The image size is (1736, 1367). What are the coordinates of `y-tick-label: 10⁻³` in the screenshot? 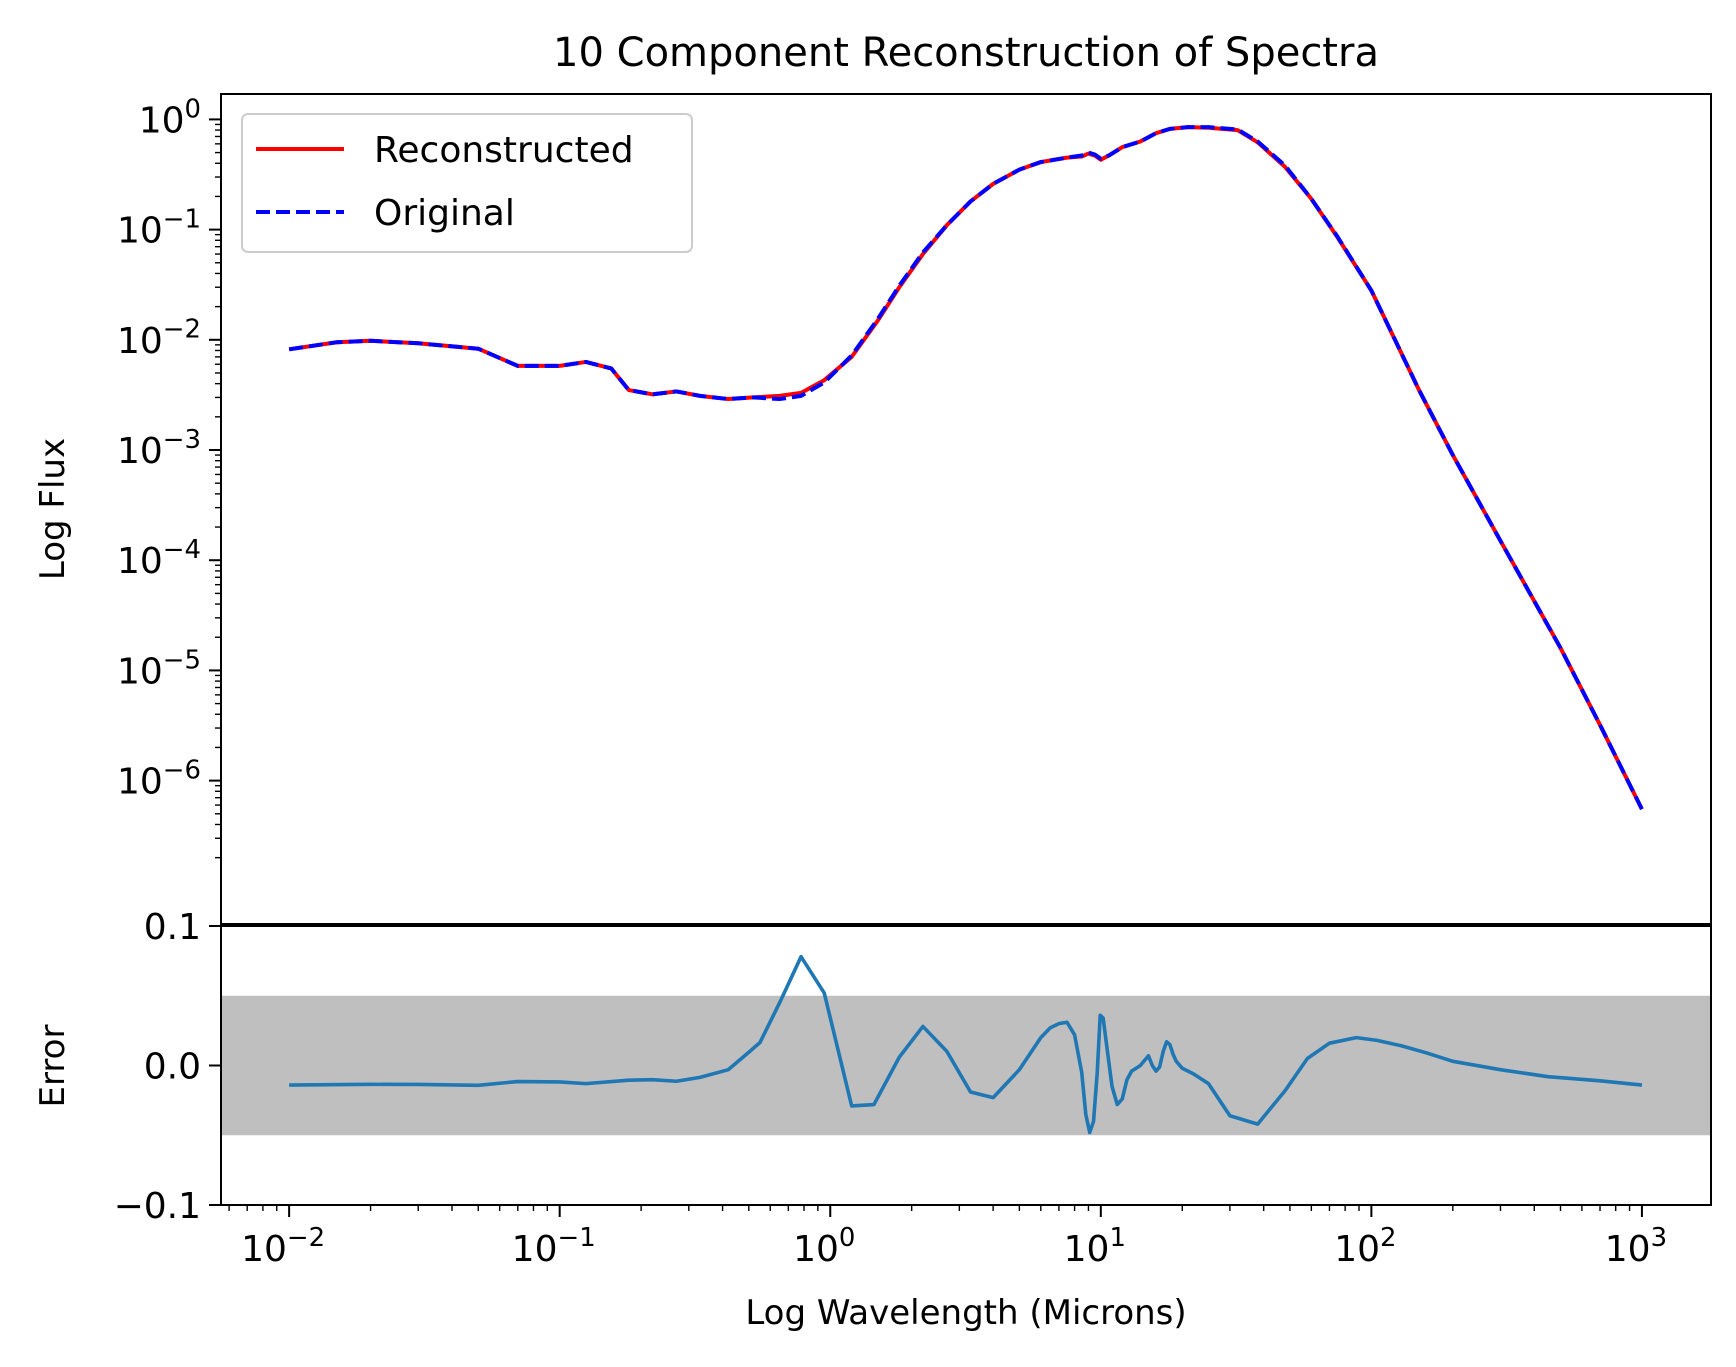 It's located at (159, 448).